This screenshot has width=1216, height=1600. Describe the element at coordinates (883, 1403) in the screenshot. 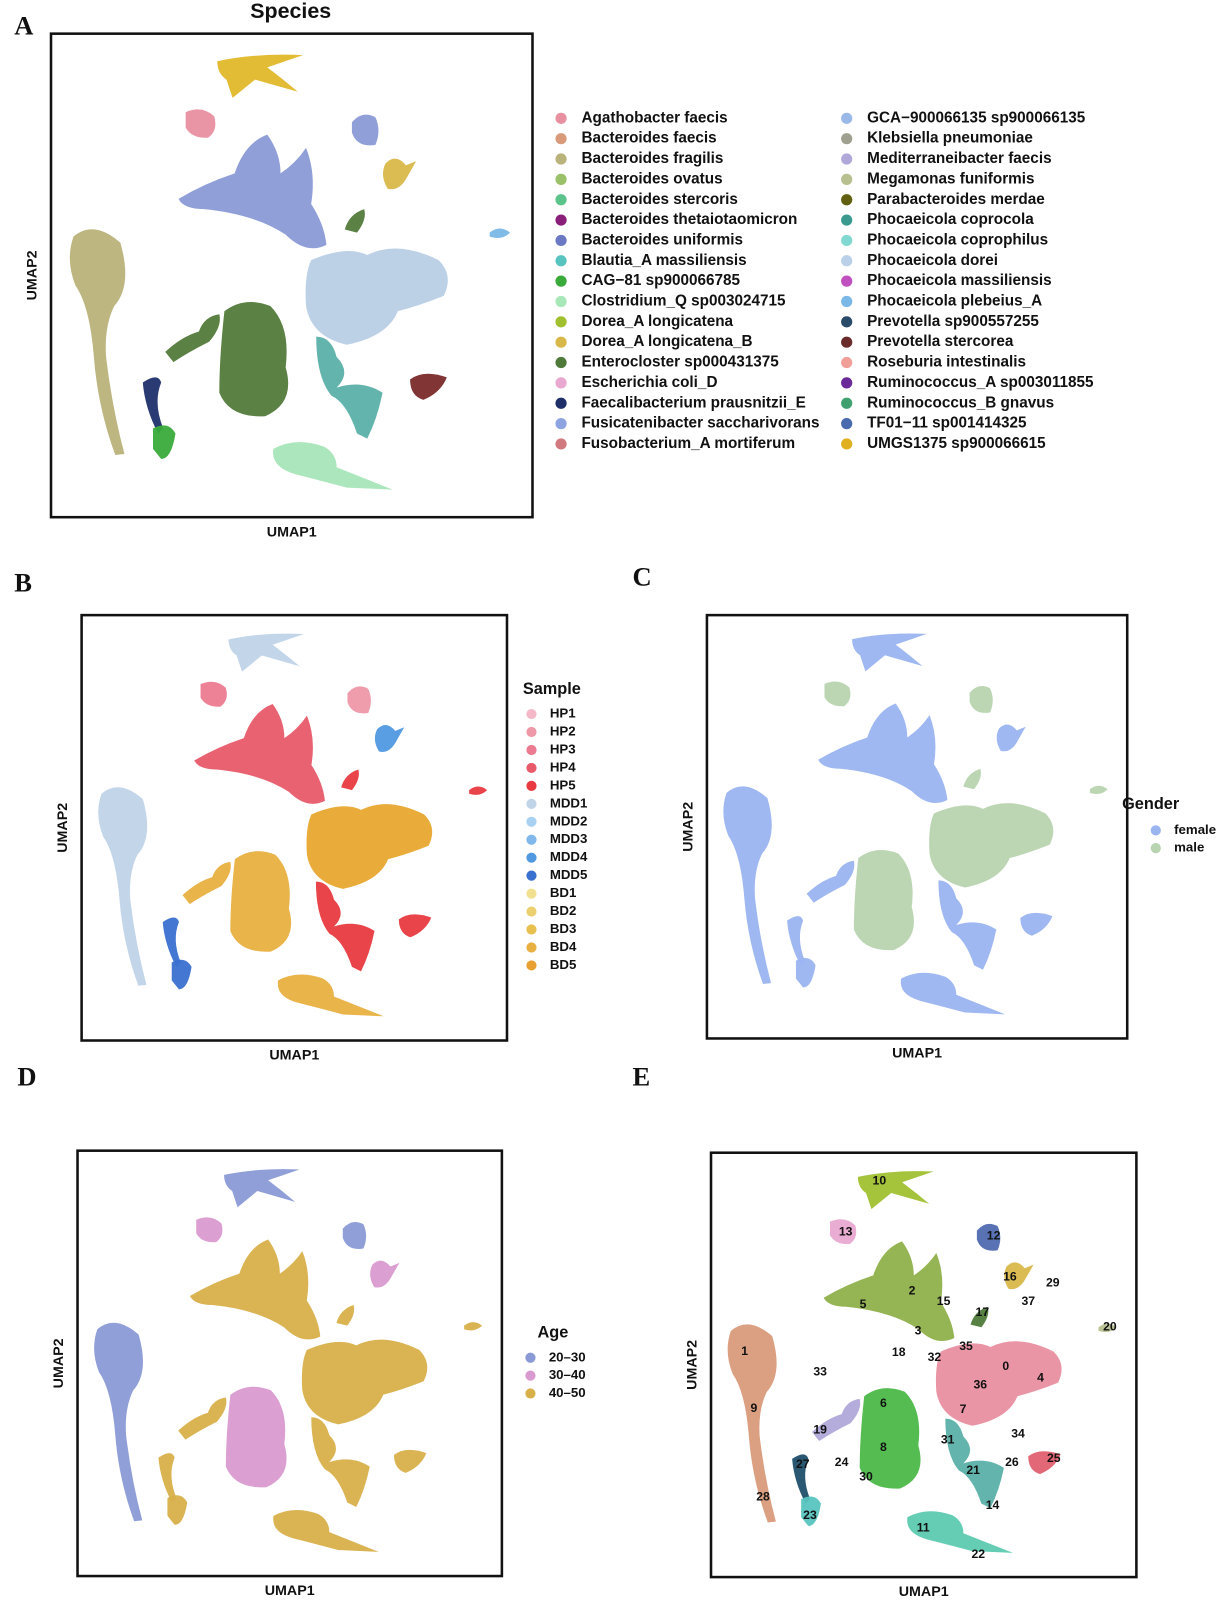

I see `cluster-label: 6` at that location.